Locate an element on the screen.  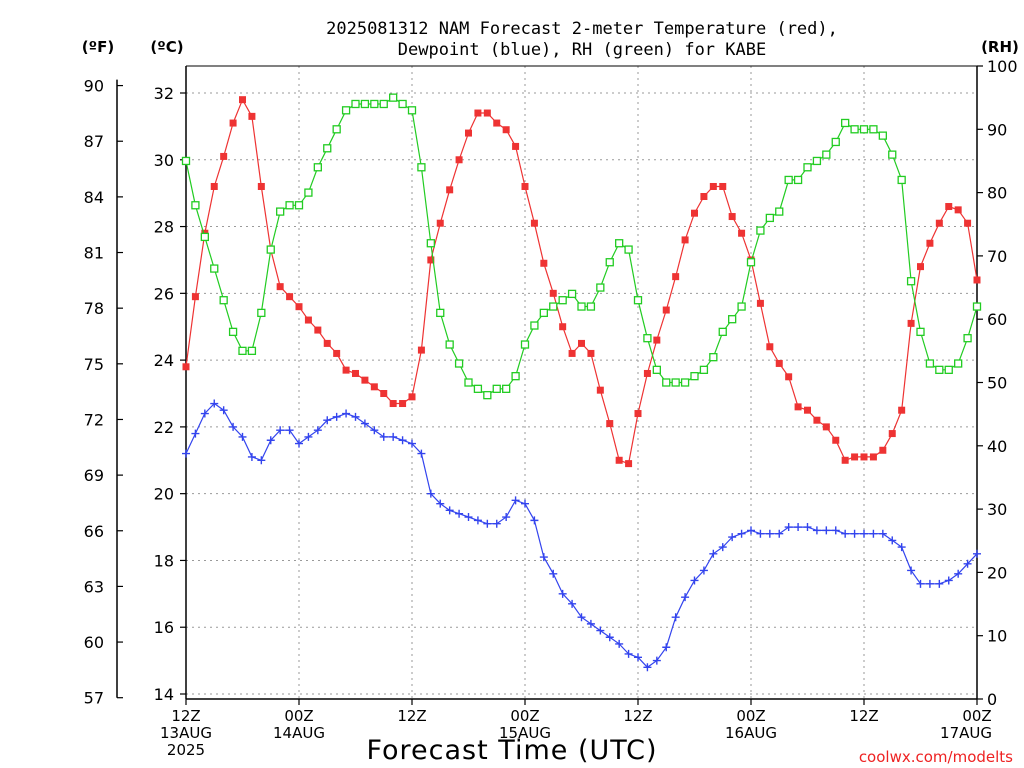
celsius-tick-label: 28 is located at coordinates (164, 227).